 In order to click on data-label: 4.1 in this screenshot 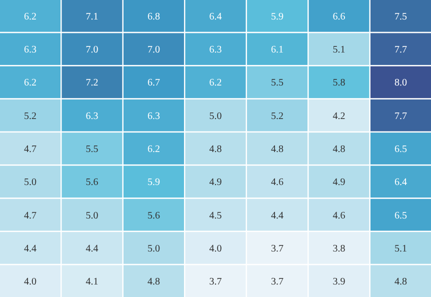, I will do `click(92, 282)`.